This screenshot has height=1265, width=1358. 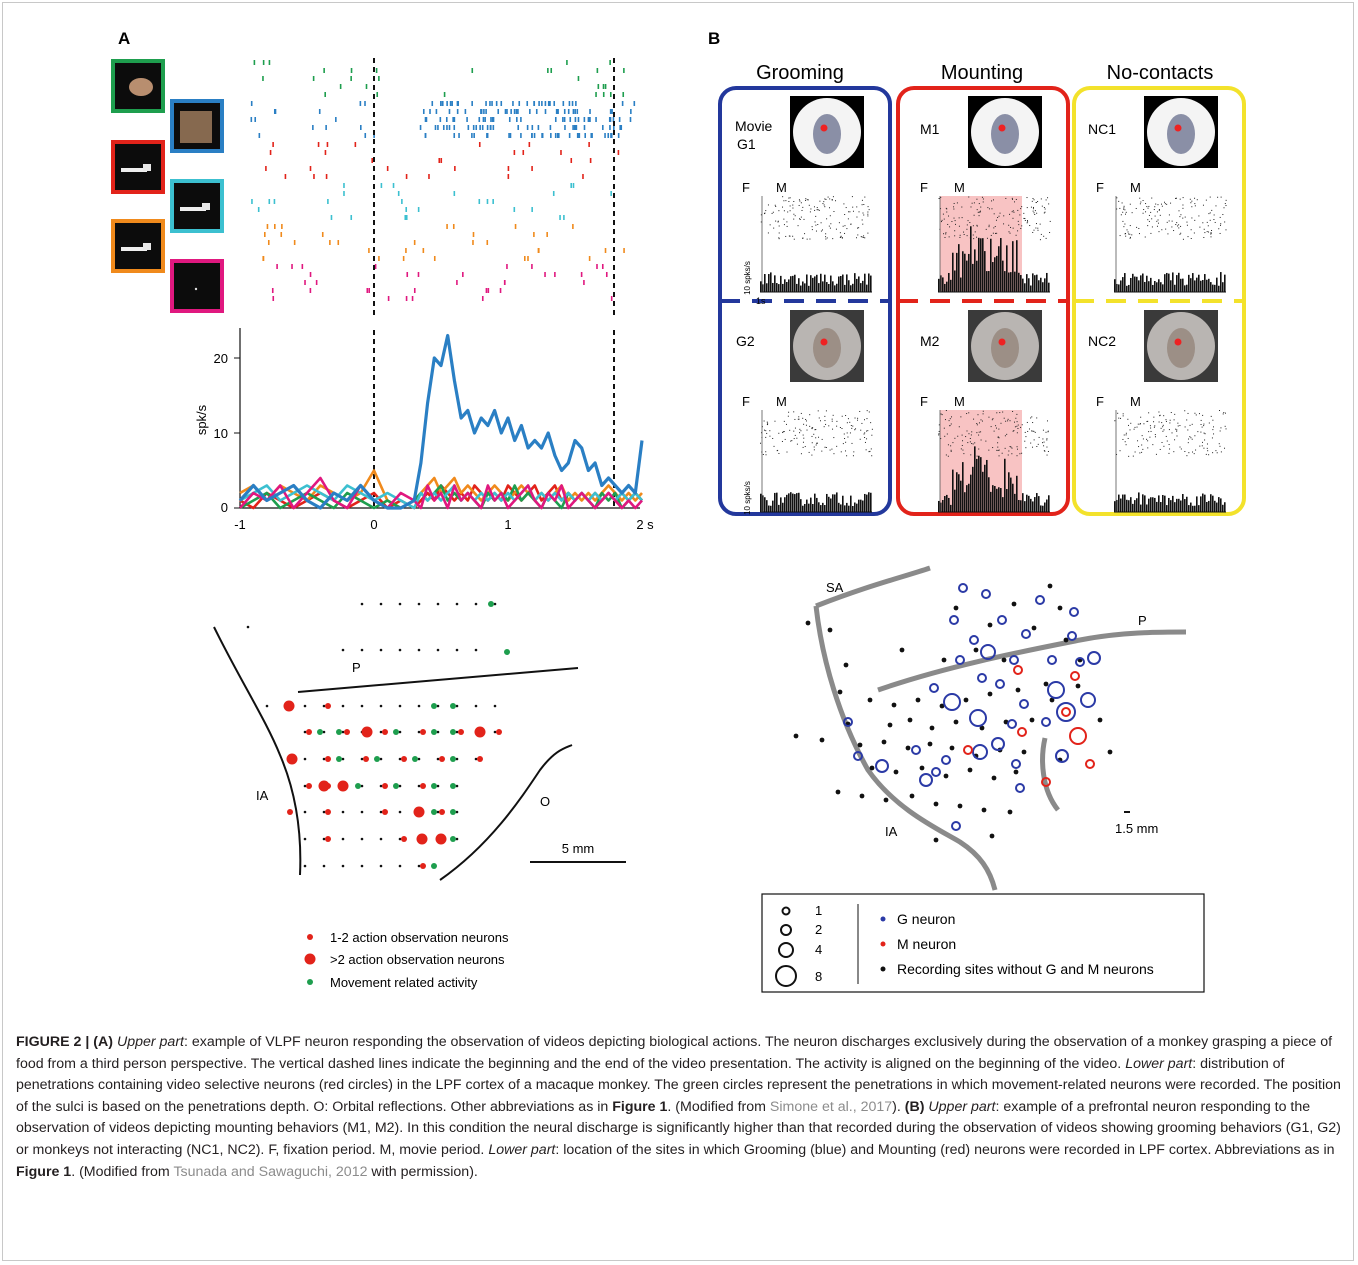 I want to click on period-f-label: F, so click(x=1100, y=401).